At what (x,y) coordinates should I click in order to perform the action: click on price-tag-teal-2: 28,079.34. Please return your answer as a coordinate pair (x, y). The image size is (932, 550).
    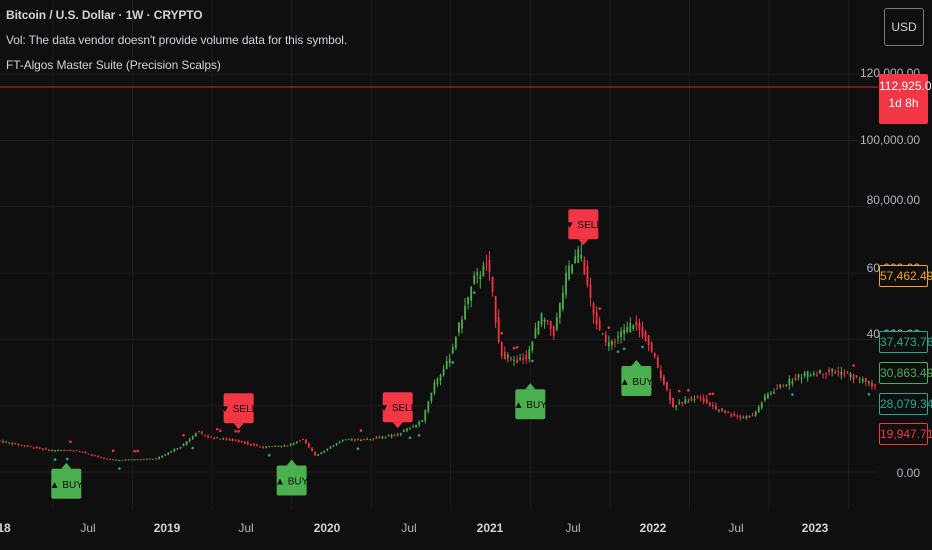
    Looking at the image, I should click on (905, 404).